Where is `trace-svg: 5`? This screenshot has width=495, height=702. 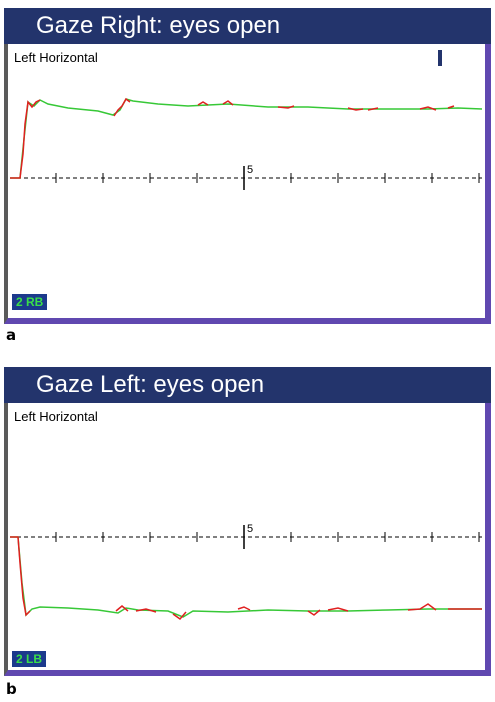 trace-svg: 5 is located at coordinates (246, 572).